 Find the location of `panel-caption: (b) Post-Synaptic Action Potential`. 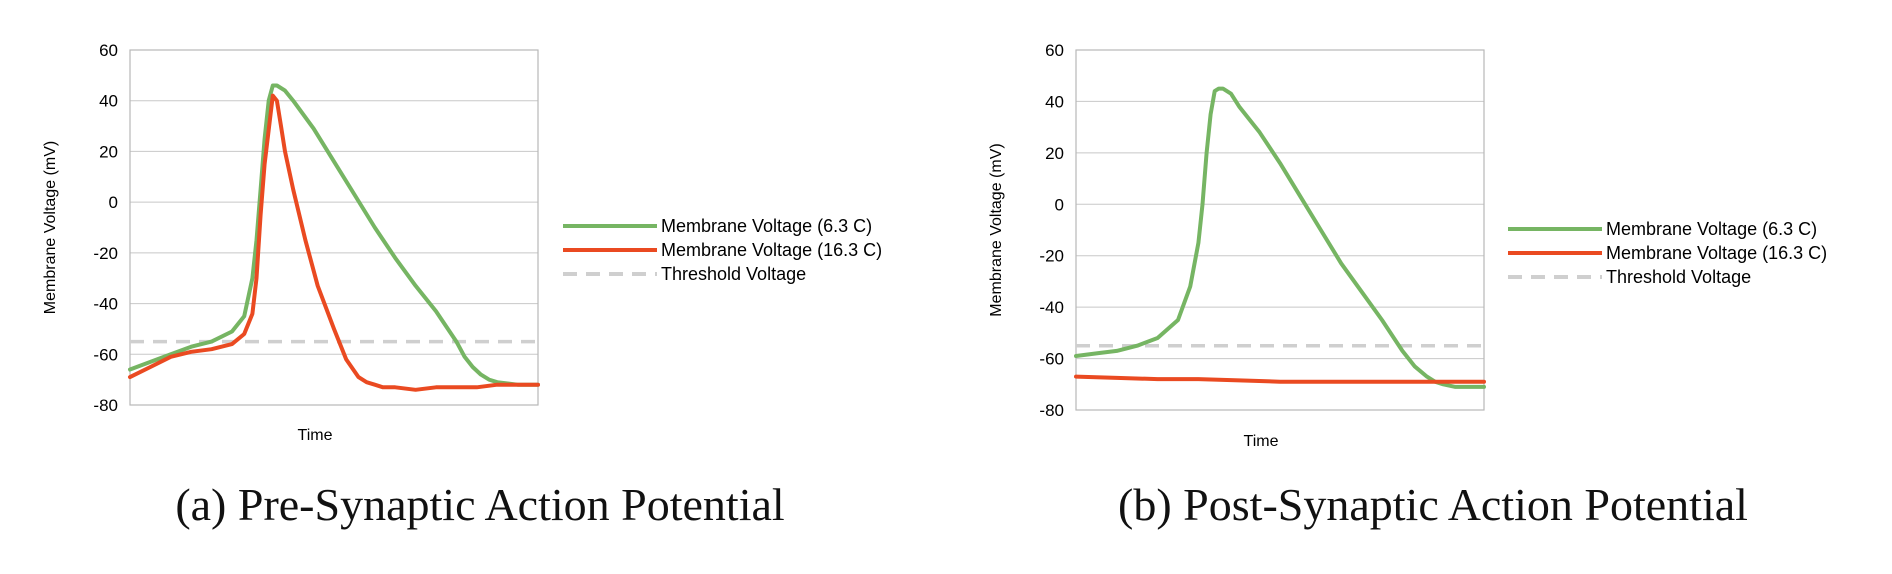

panel-caption: (b) Post-Synaptic Action Potential is located at coordinates (1433, 504).